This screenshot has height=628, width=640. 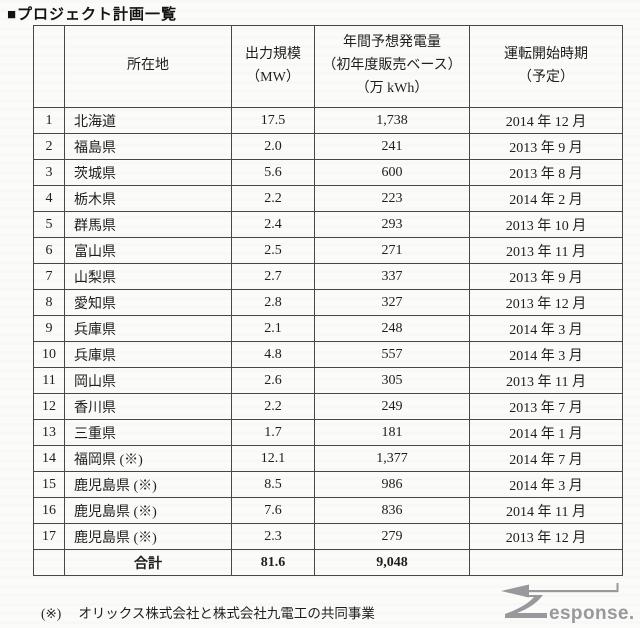 I want to click on cell-start: 2014 年 11 月, so click(x=546, y=510).